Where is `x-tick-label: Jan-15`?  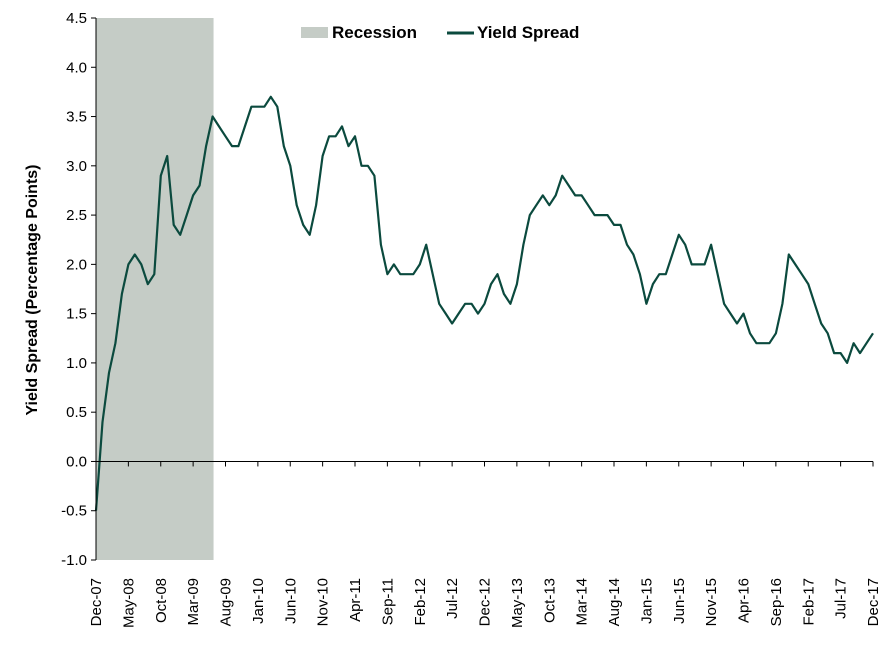
x-tick-label: Jan-15 is located at coordinates (646, 601).